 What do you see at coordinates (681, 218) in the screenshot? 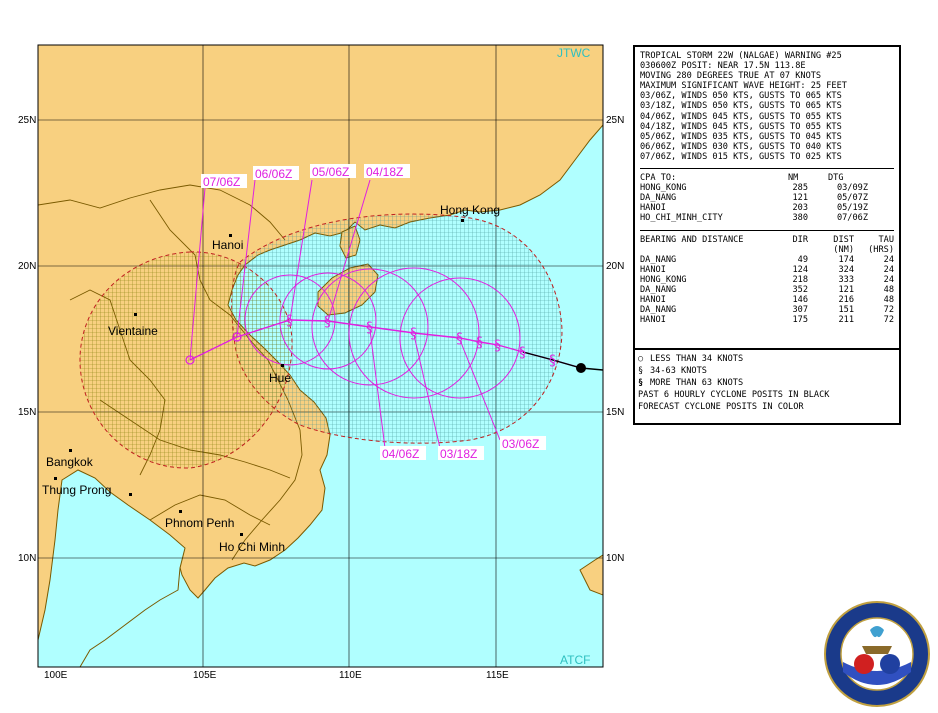
I see `cpa-place: HO_CHI_MINH_CITY` at bounding box center [681, 218].